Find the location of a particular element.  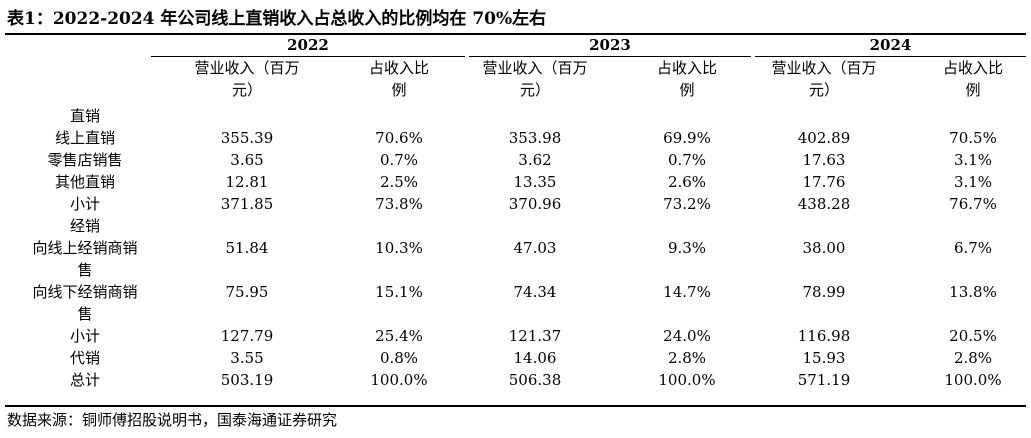

table-cell: 51.84 is located at coordinates (247, 248).